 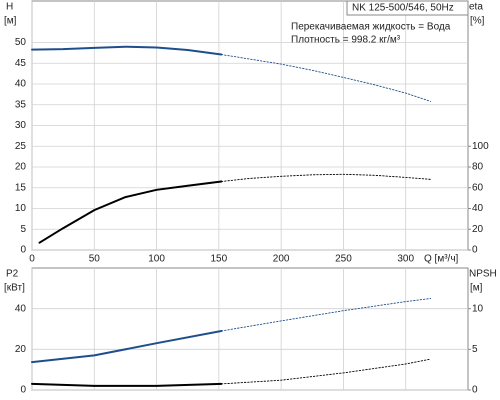 What do you see at coordinates (477, 21) in the screenshot?
I see `y2-axis-unit: [%]` at bounding box center [477, 21].